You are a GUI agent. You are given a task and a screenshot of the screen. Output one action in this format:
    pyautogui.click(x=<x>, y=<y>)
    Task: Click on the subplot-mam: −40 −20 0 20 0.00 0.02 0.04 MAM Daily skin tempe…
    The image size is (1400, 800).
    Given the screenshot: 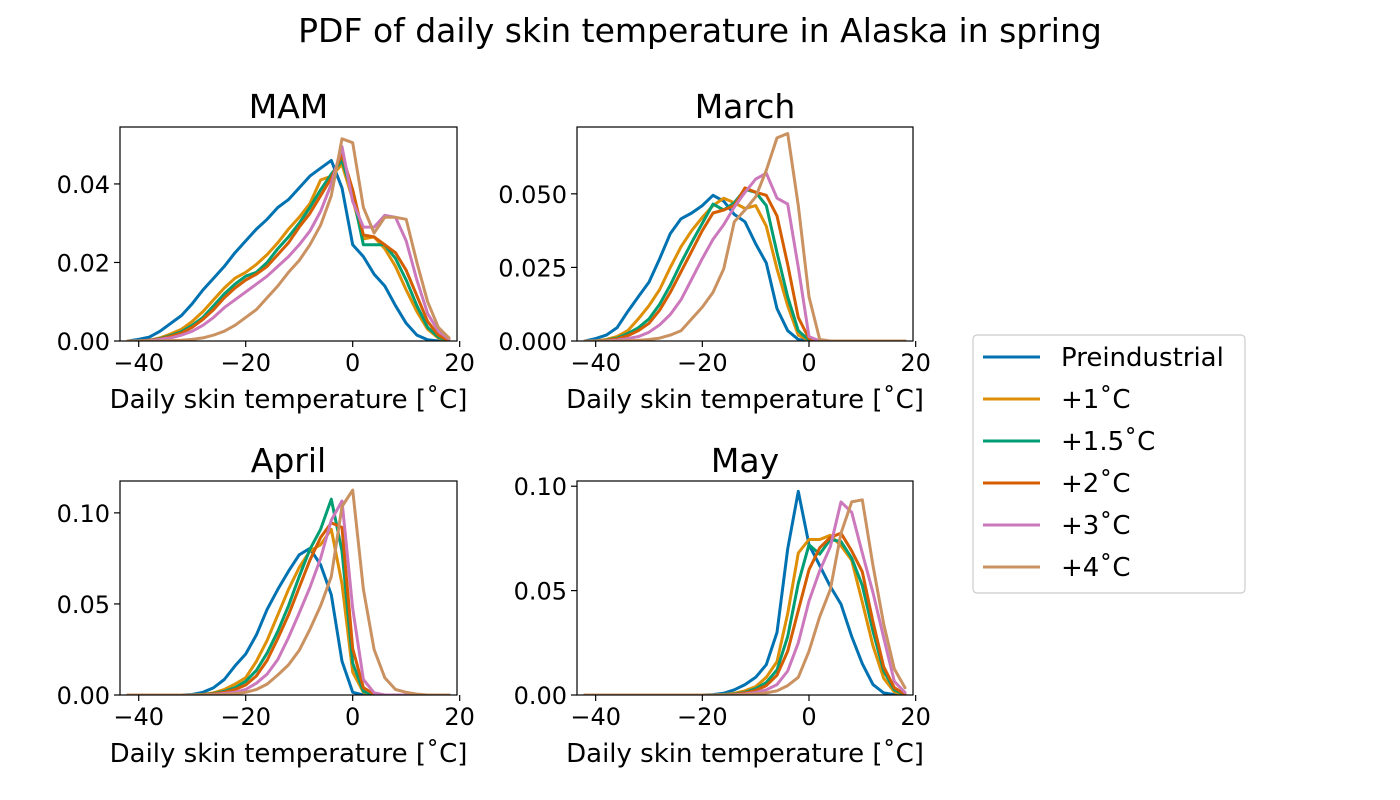 What is the action you would take?
    pyautogui.click(x=266, y=251)
    